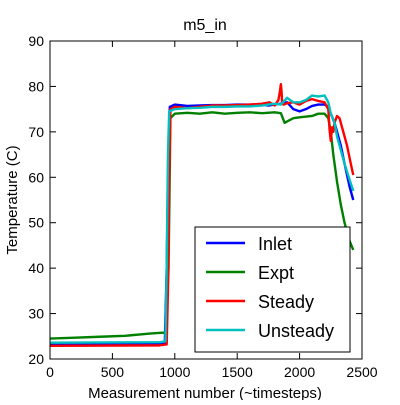 The width and height of the screenshot is (400, 405). Describe the element at coordinates (36, 177) in the screenshot. I see `y-tick-label: 60` at that location.